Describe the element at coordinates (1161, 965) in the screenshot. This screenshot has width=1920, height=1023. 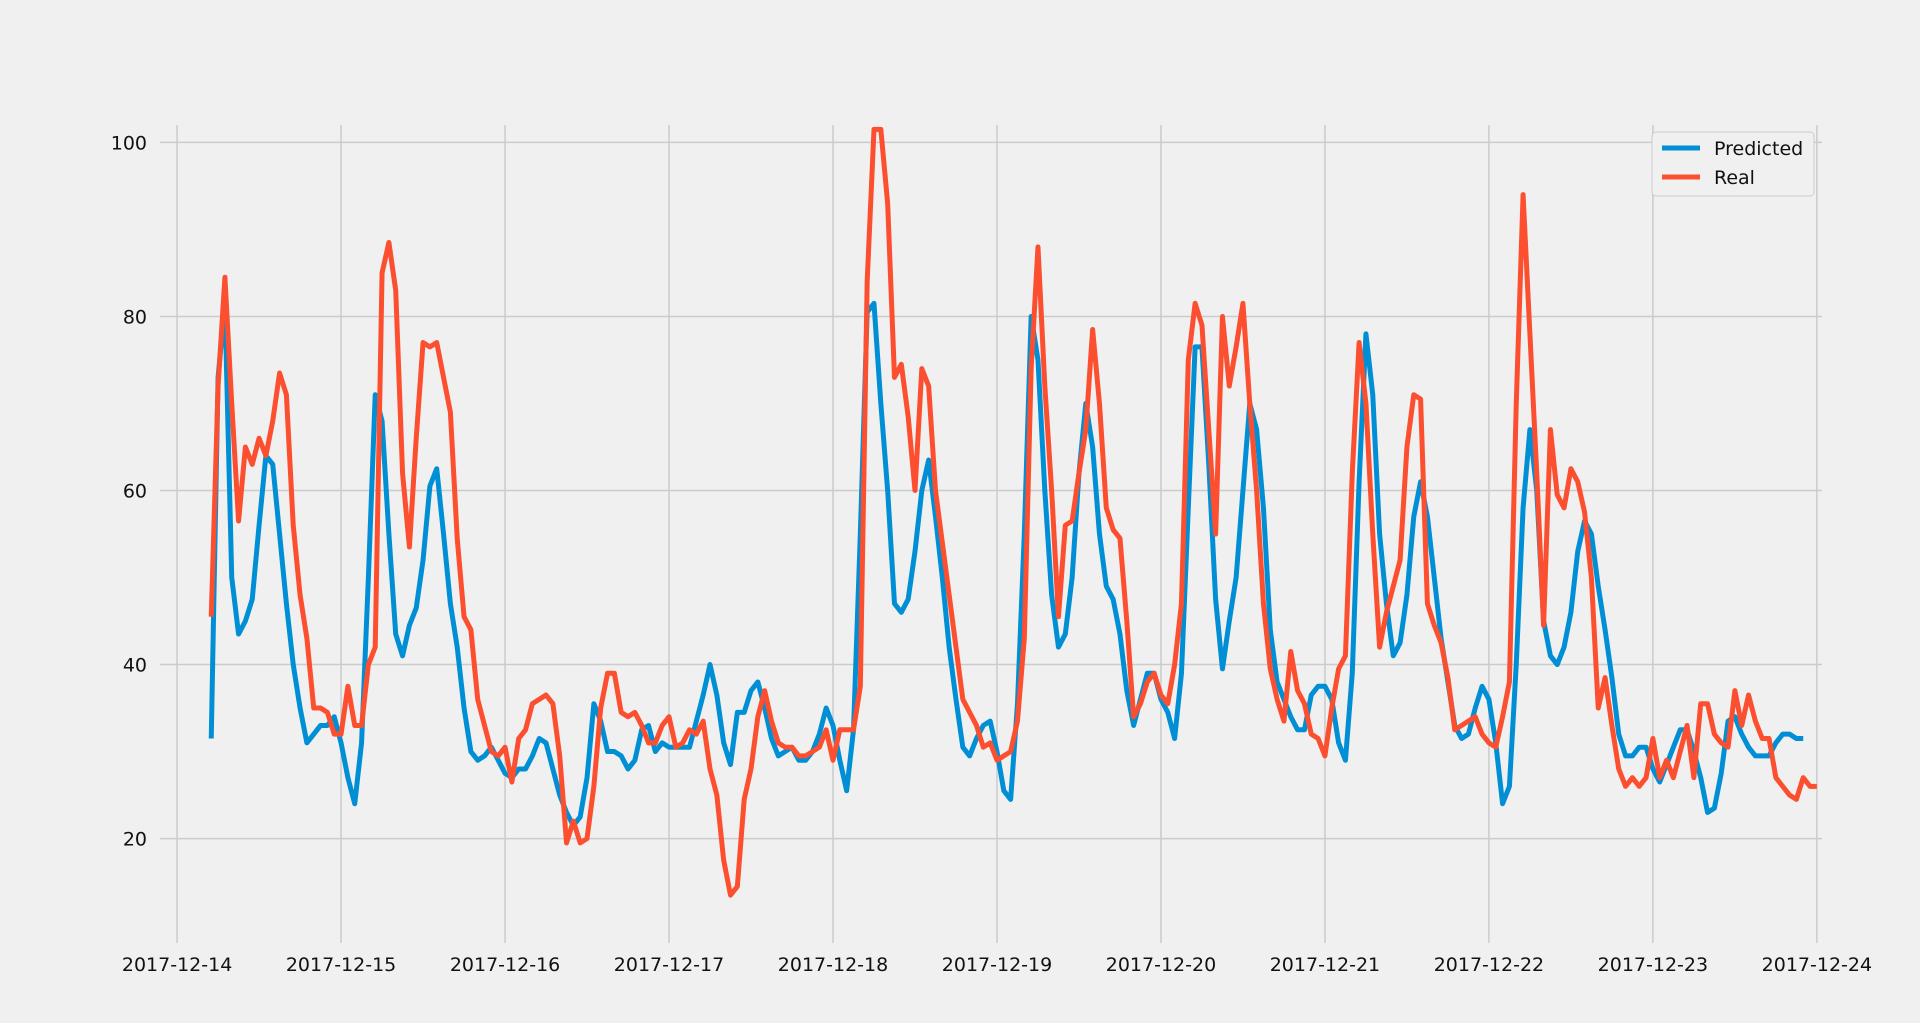
I see `x-tick-label: 2017-12-20` at that location.